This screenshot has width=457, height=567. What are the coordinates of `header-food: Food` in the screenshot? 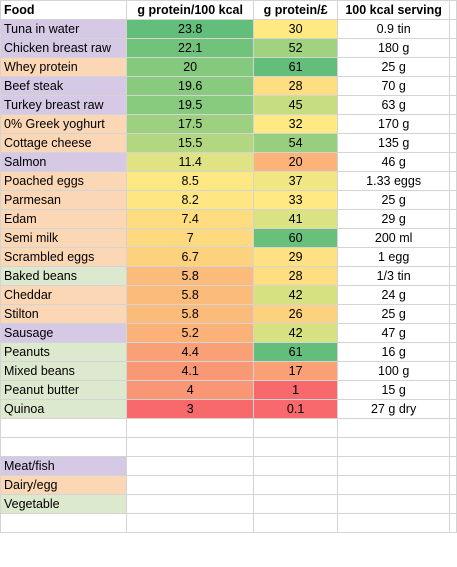 It's located at (64, 10).